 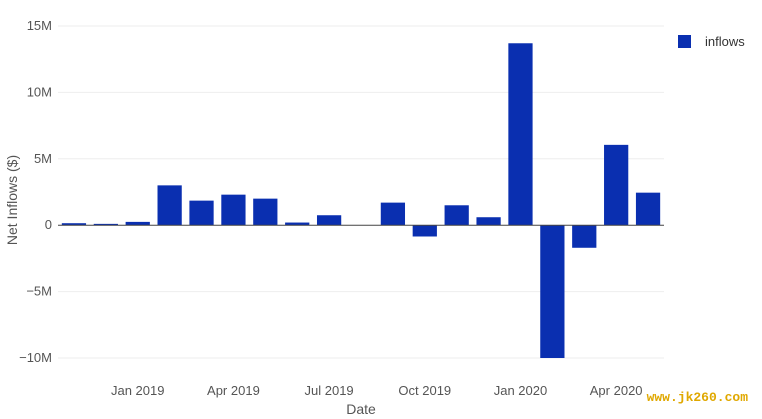 I want to click on x-tick-label: Jul 2019, so click(x=329, y=390).